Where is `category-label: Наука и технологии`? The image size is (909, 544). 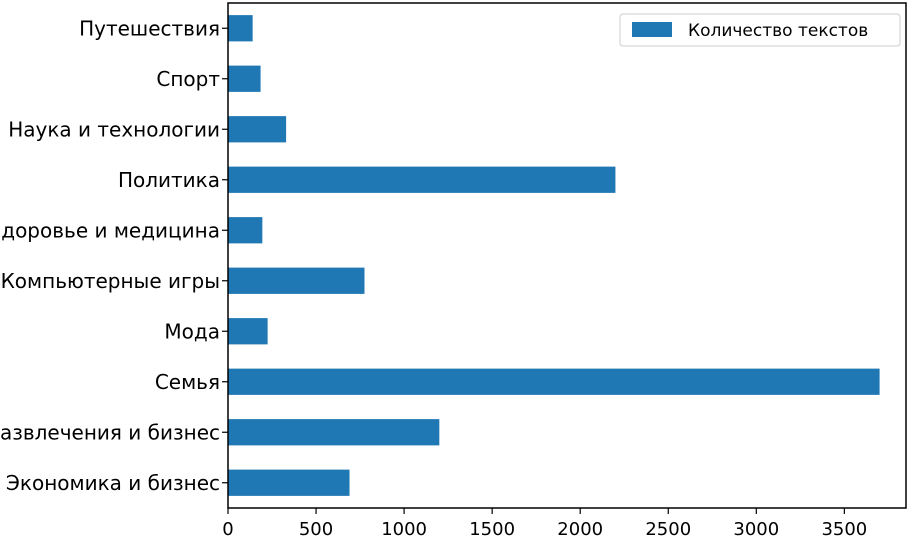
category-label: Наука и технологии is located at coordinates (114, 129).